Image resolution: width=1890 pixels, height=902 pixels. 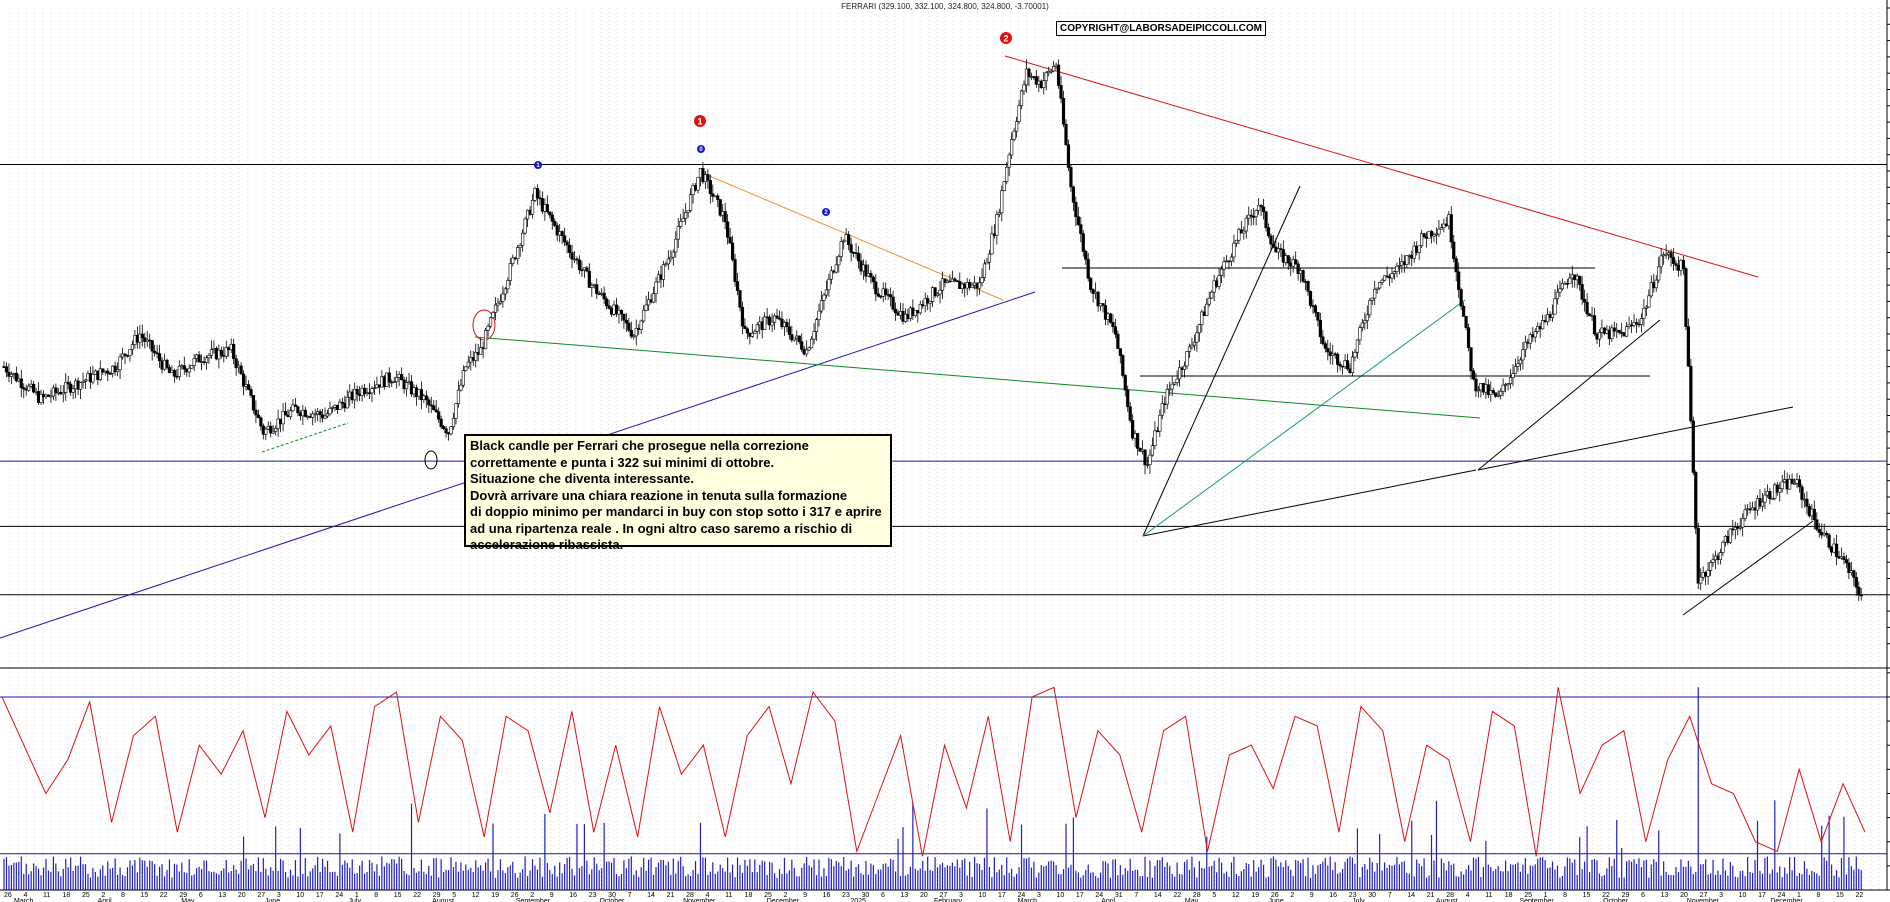 I want to click on x-day-label: 7, so click(x=630, y=895).